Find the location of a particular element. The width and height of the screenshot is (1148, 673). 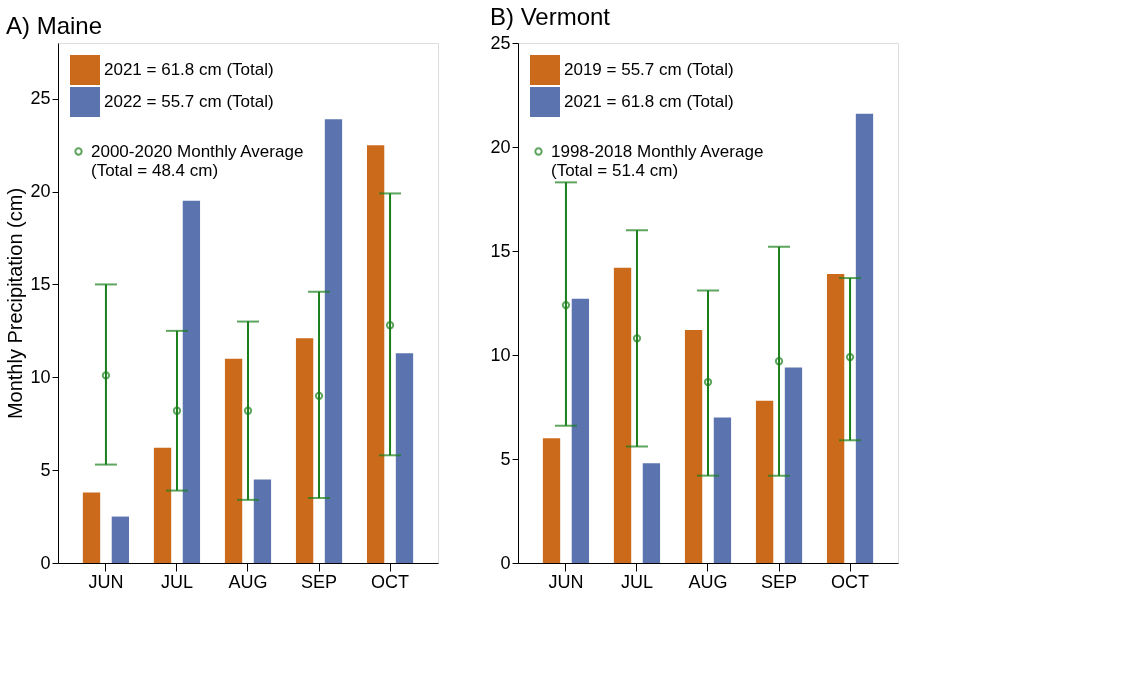

legend-label: 2000-2020 Monthly Average (Total = 48.4 cm) is located at coordinates (197, 160).